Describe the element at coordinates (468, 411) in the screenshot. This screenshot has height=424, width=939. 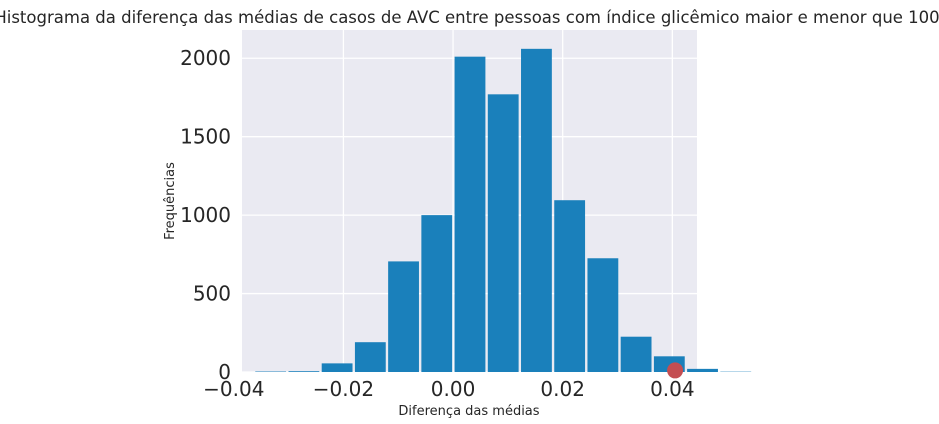
I see `x-axis-label: Diferença das médias` at that location.